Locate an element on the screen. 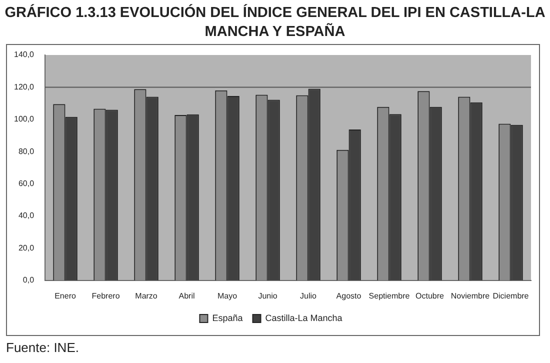 The height and width of the screenshot is (363, 550). chart-title: GRÁFICO 1.3.13 EVOLUCIÓN DEL ÍNDICE GENERAL DEL IPI EN CASTILLA-LA MANCHA Y ESPAÑA is located at coordinates (275, 23).